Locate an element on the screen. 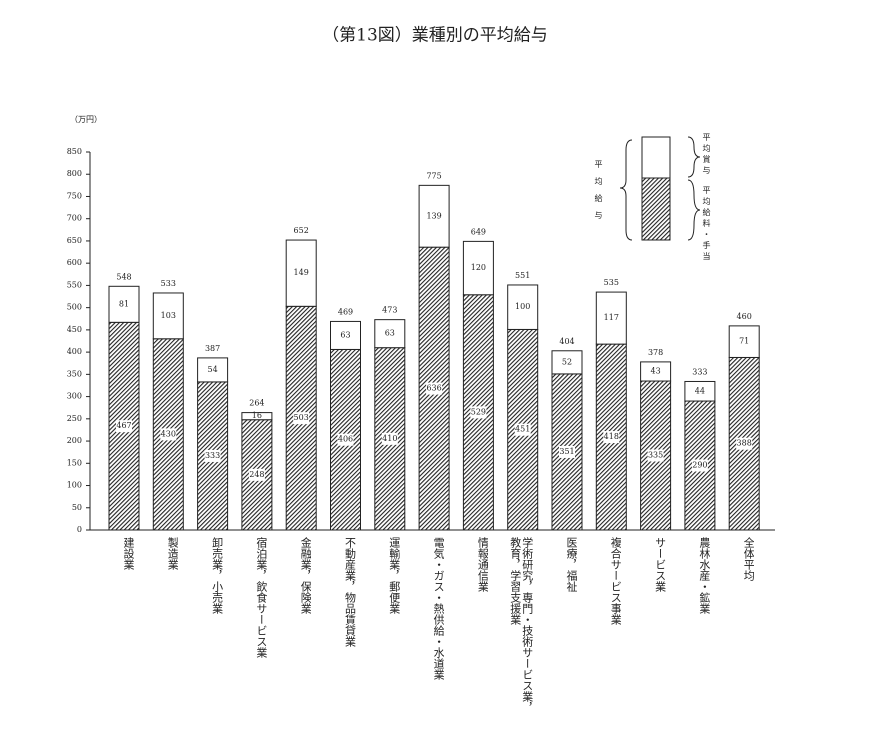  x-tick-label-box: 運輸業，郵便業 is located at coordinates (393, 575).